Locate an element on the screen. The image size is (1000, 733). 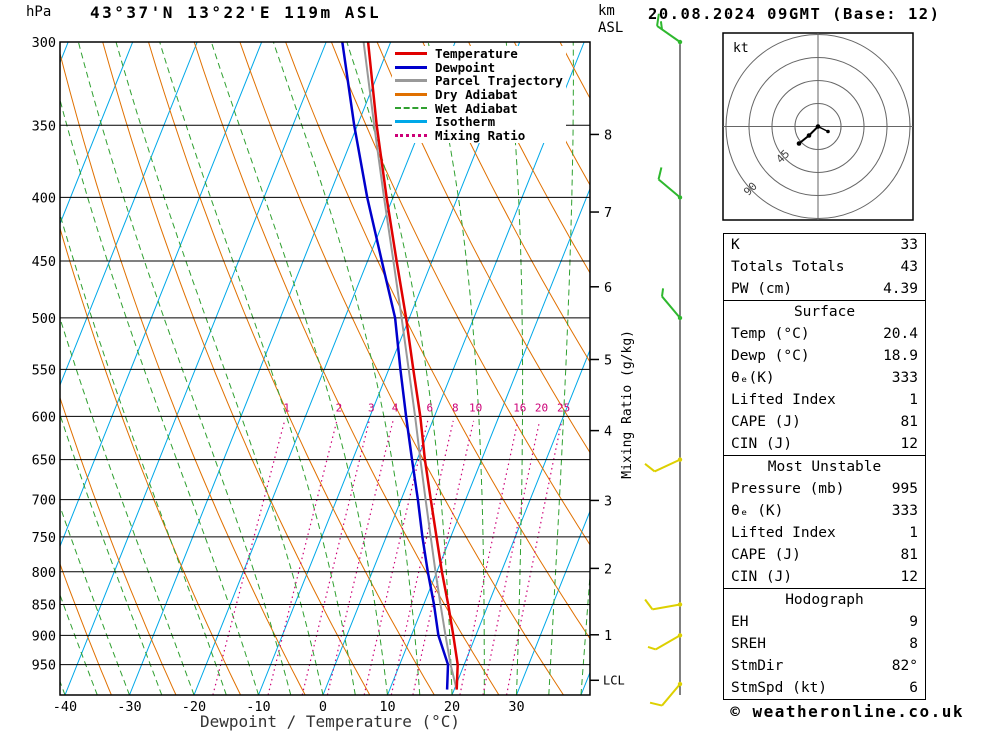
lcl-label: LCL is located at coordinates (614, 680).